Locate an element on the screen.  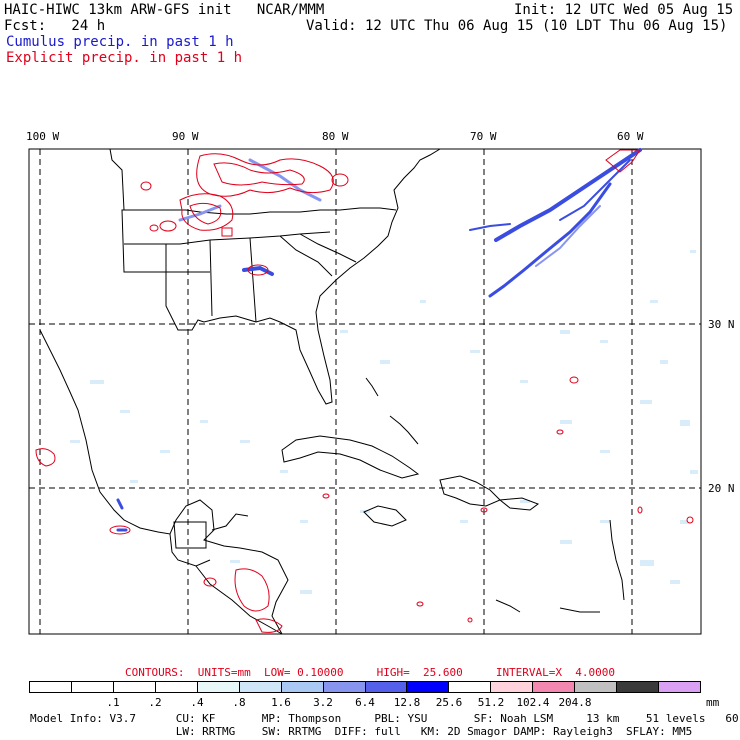
forecast-hour: Fcst: 24 h is located at coordinates (55, 26).